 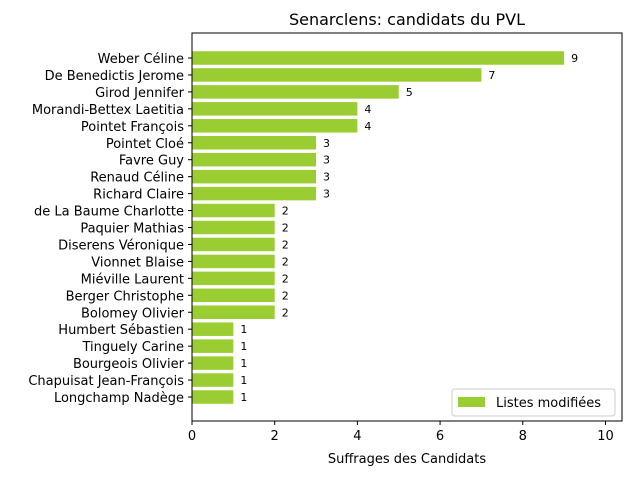 What do you see at coordinates (440, 436) in the screenshot?
I see `x-tick-label: 6` at bounding box center [440, 436].